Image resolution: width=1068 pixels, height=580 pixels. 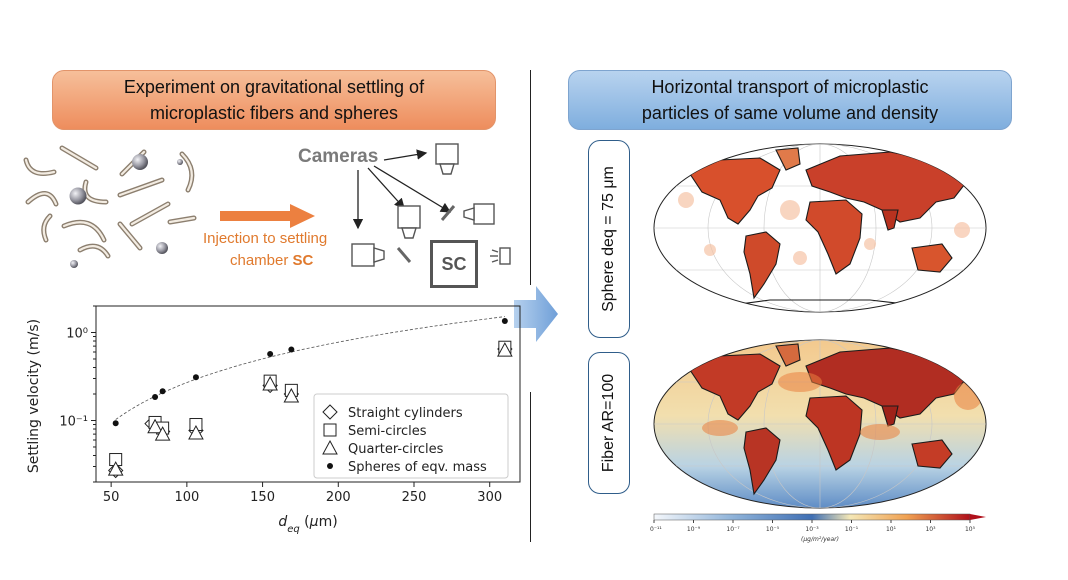 What do you see at coordinates (930, 529) in the screenshot?
I see `colorbar-tick-label: 10³` at bounding box center [930, 529].